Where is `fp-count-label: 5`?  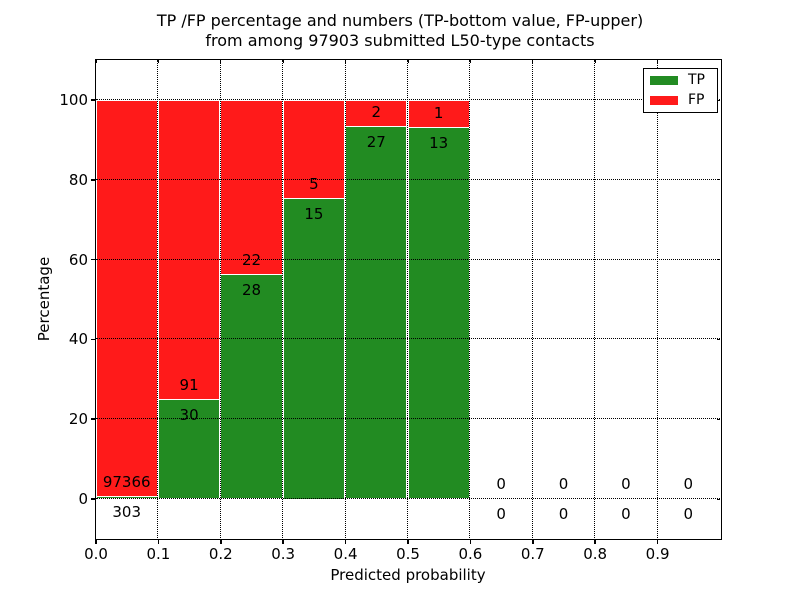
fp-count-label: 5 is located at coordinates (314, 184).